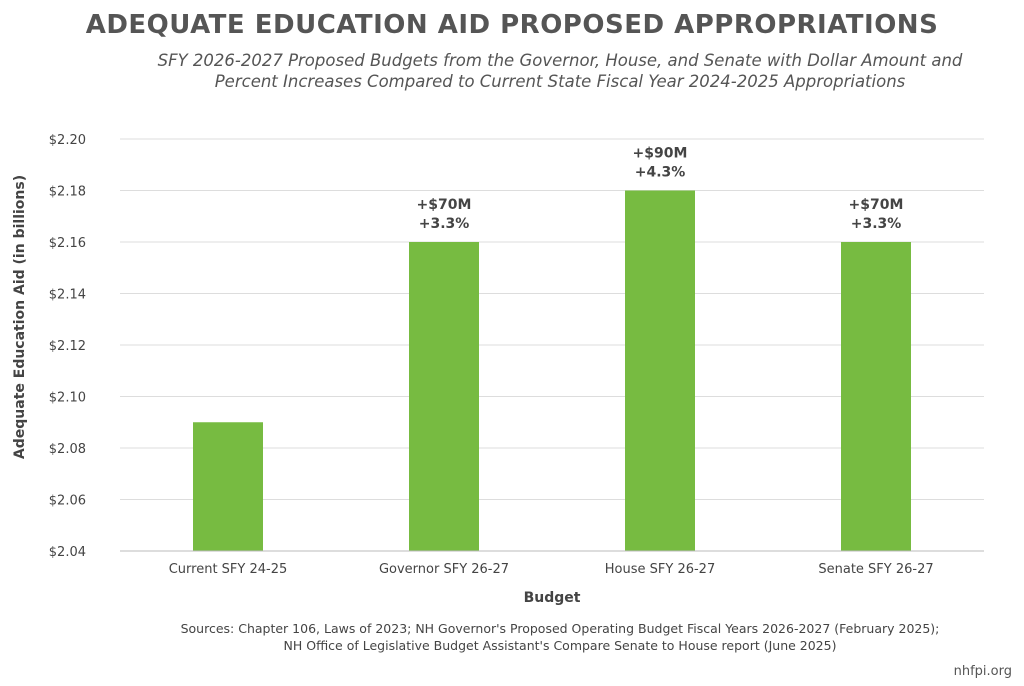 This screenshot has width=1024, height=686. Describe the element at coordinates (552, 598) in the screenshot. I see `x-axis-title: Budget` at that location.